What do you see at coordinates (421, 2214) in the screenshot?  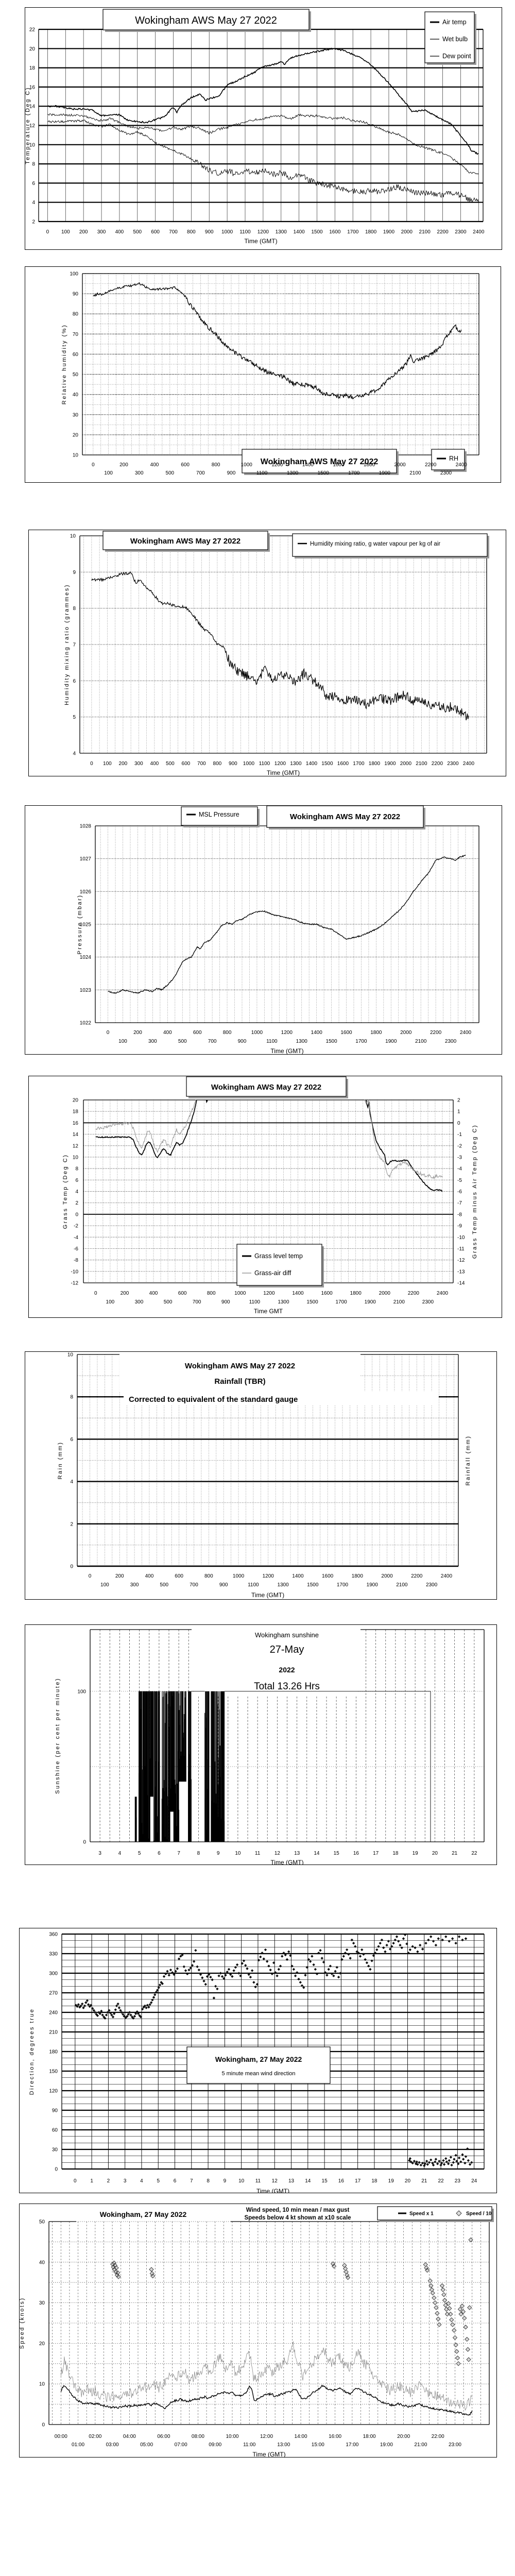 I see `svg-text: Speed x 1` at bounding box center [421, 2214].